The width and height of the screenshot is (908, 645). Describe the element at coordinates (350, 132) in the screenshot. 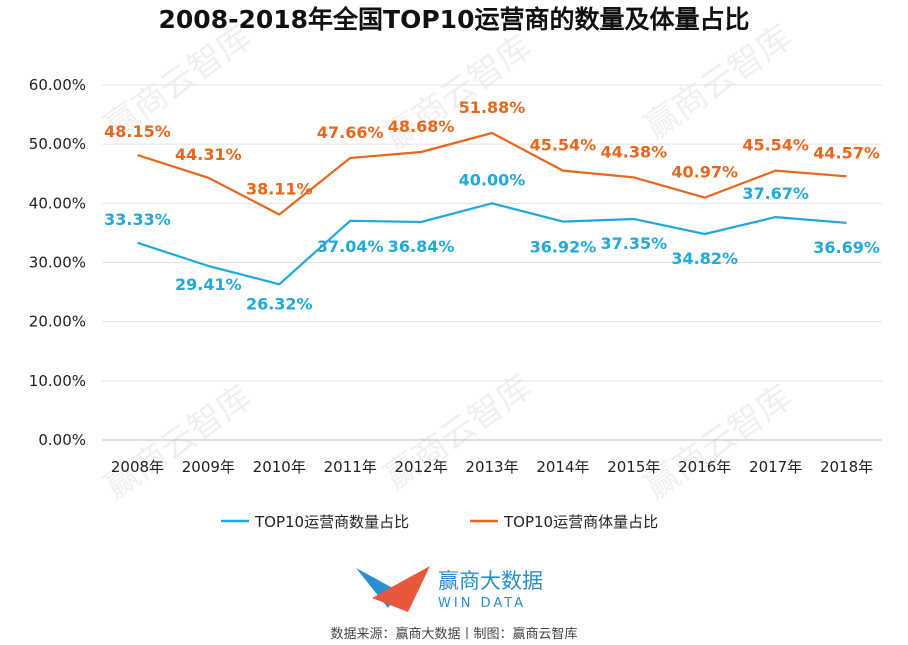

I see `data-label: 47.66%` at that location.